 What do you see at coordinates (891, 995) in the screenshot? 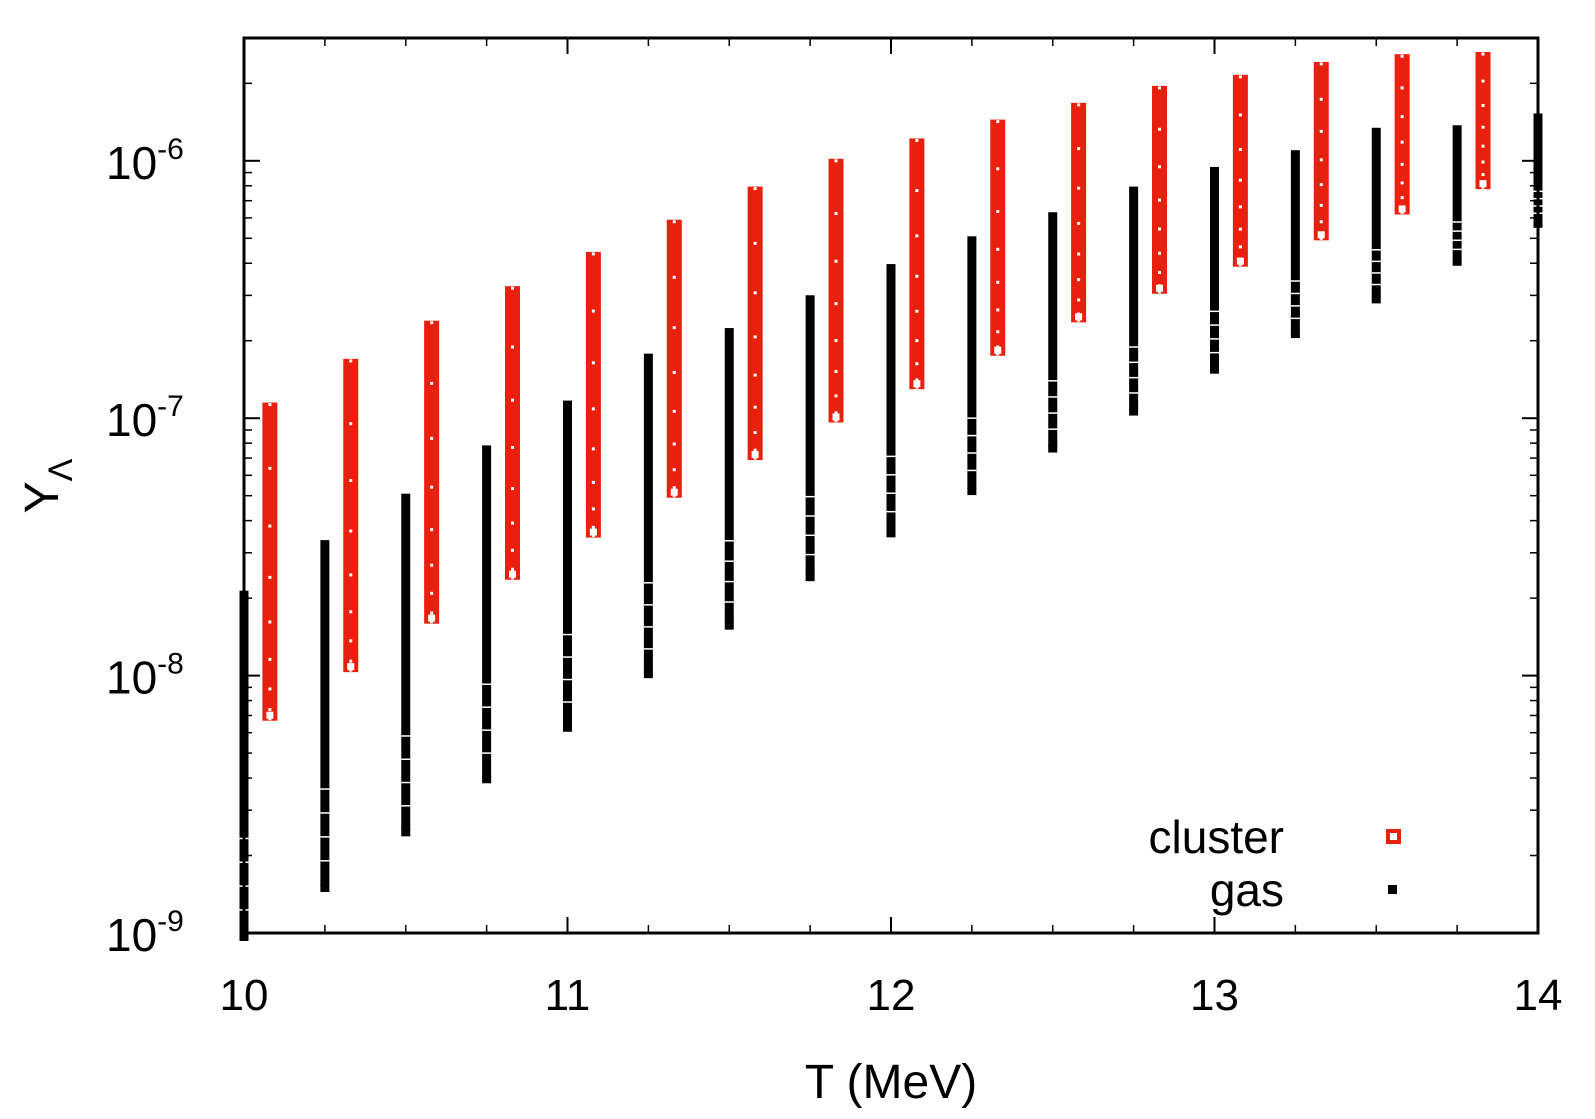
I see `x-tick-label: 12` at bounding box center [891, 995].